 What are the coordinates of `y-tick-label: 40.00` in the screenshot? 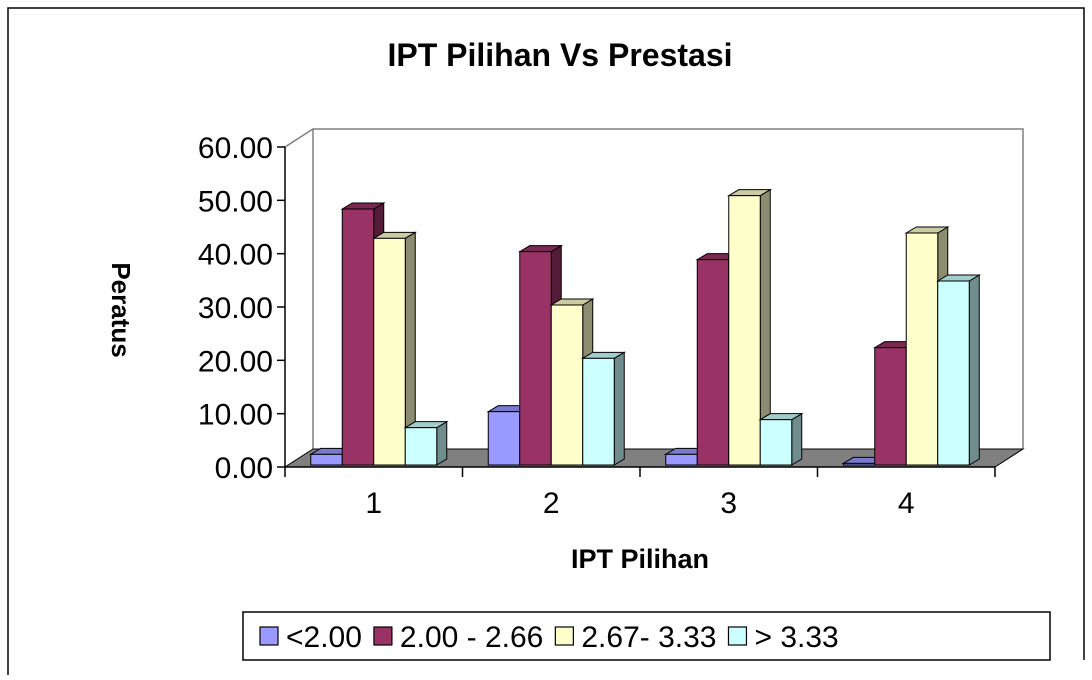 It's located at (235, 255).